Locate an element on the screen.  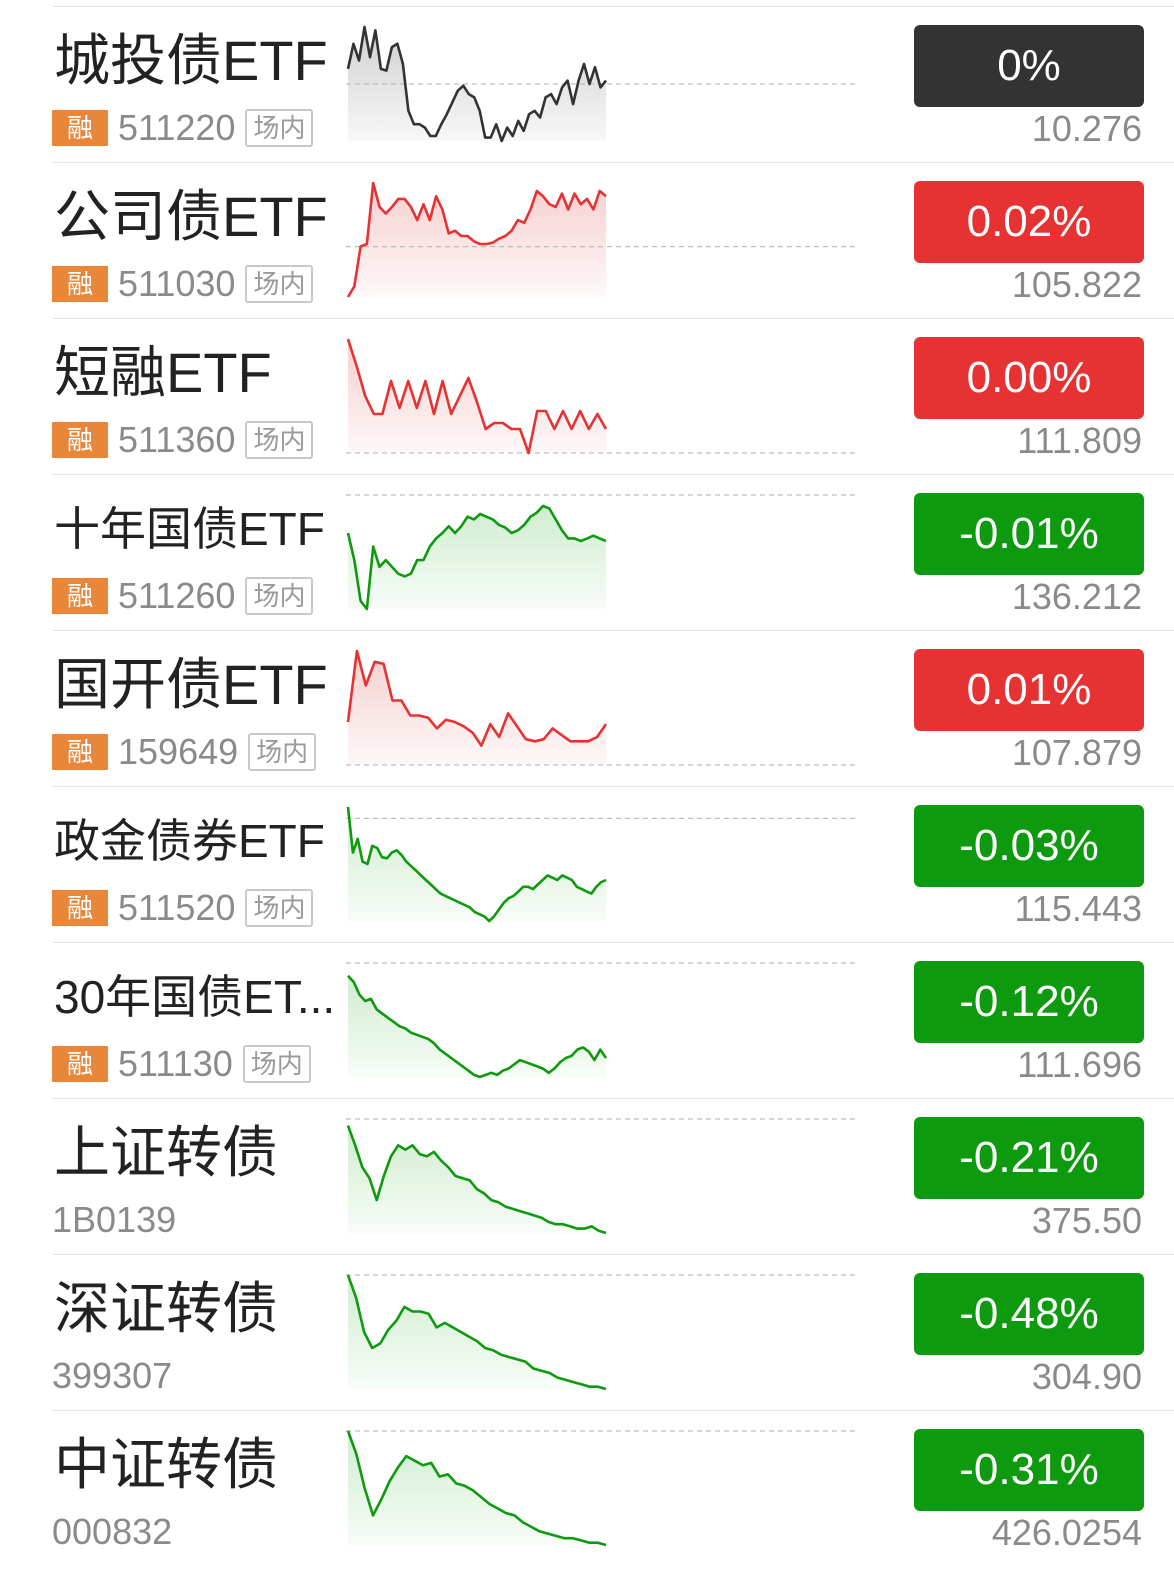
last-price: 10.276 is located at coordinates (1086, 128).